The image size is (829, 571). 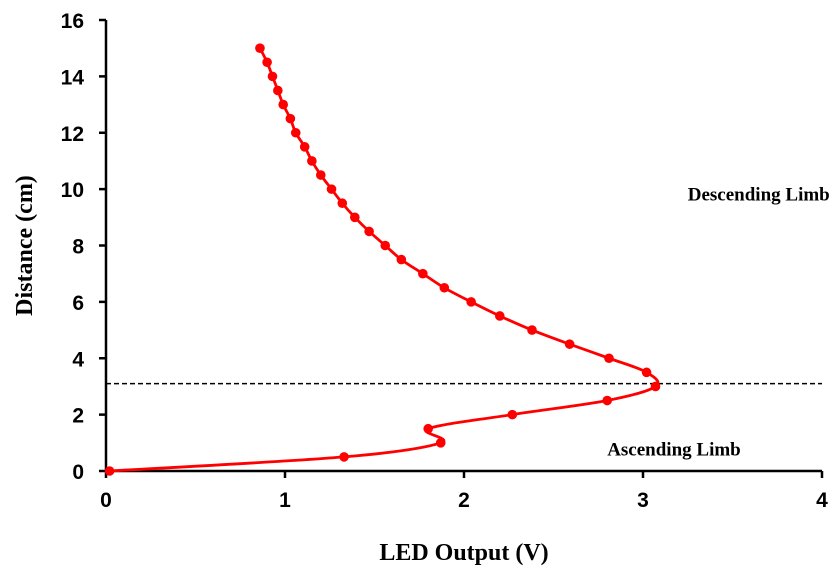 I want to click on y-tick-label: 2, so click(x=78, y=416).